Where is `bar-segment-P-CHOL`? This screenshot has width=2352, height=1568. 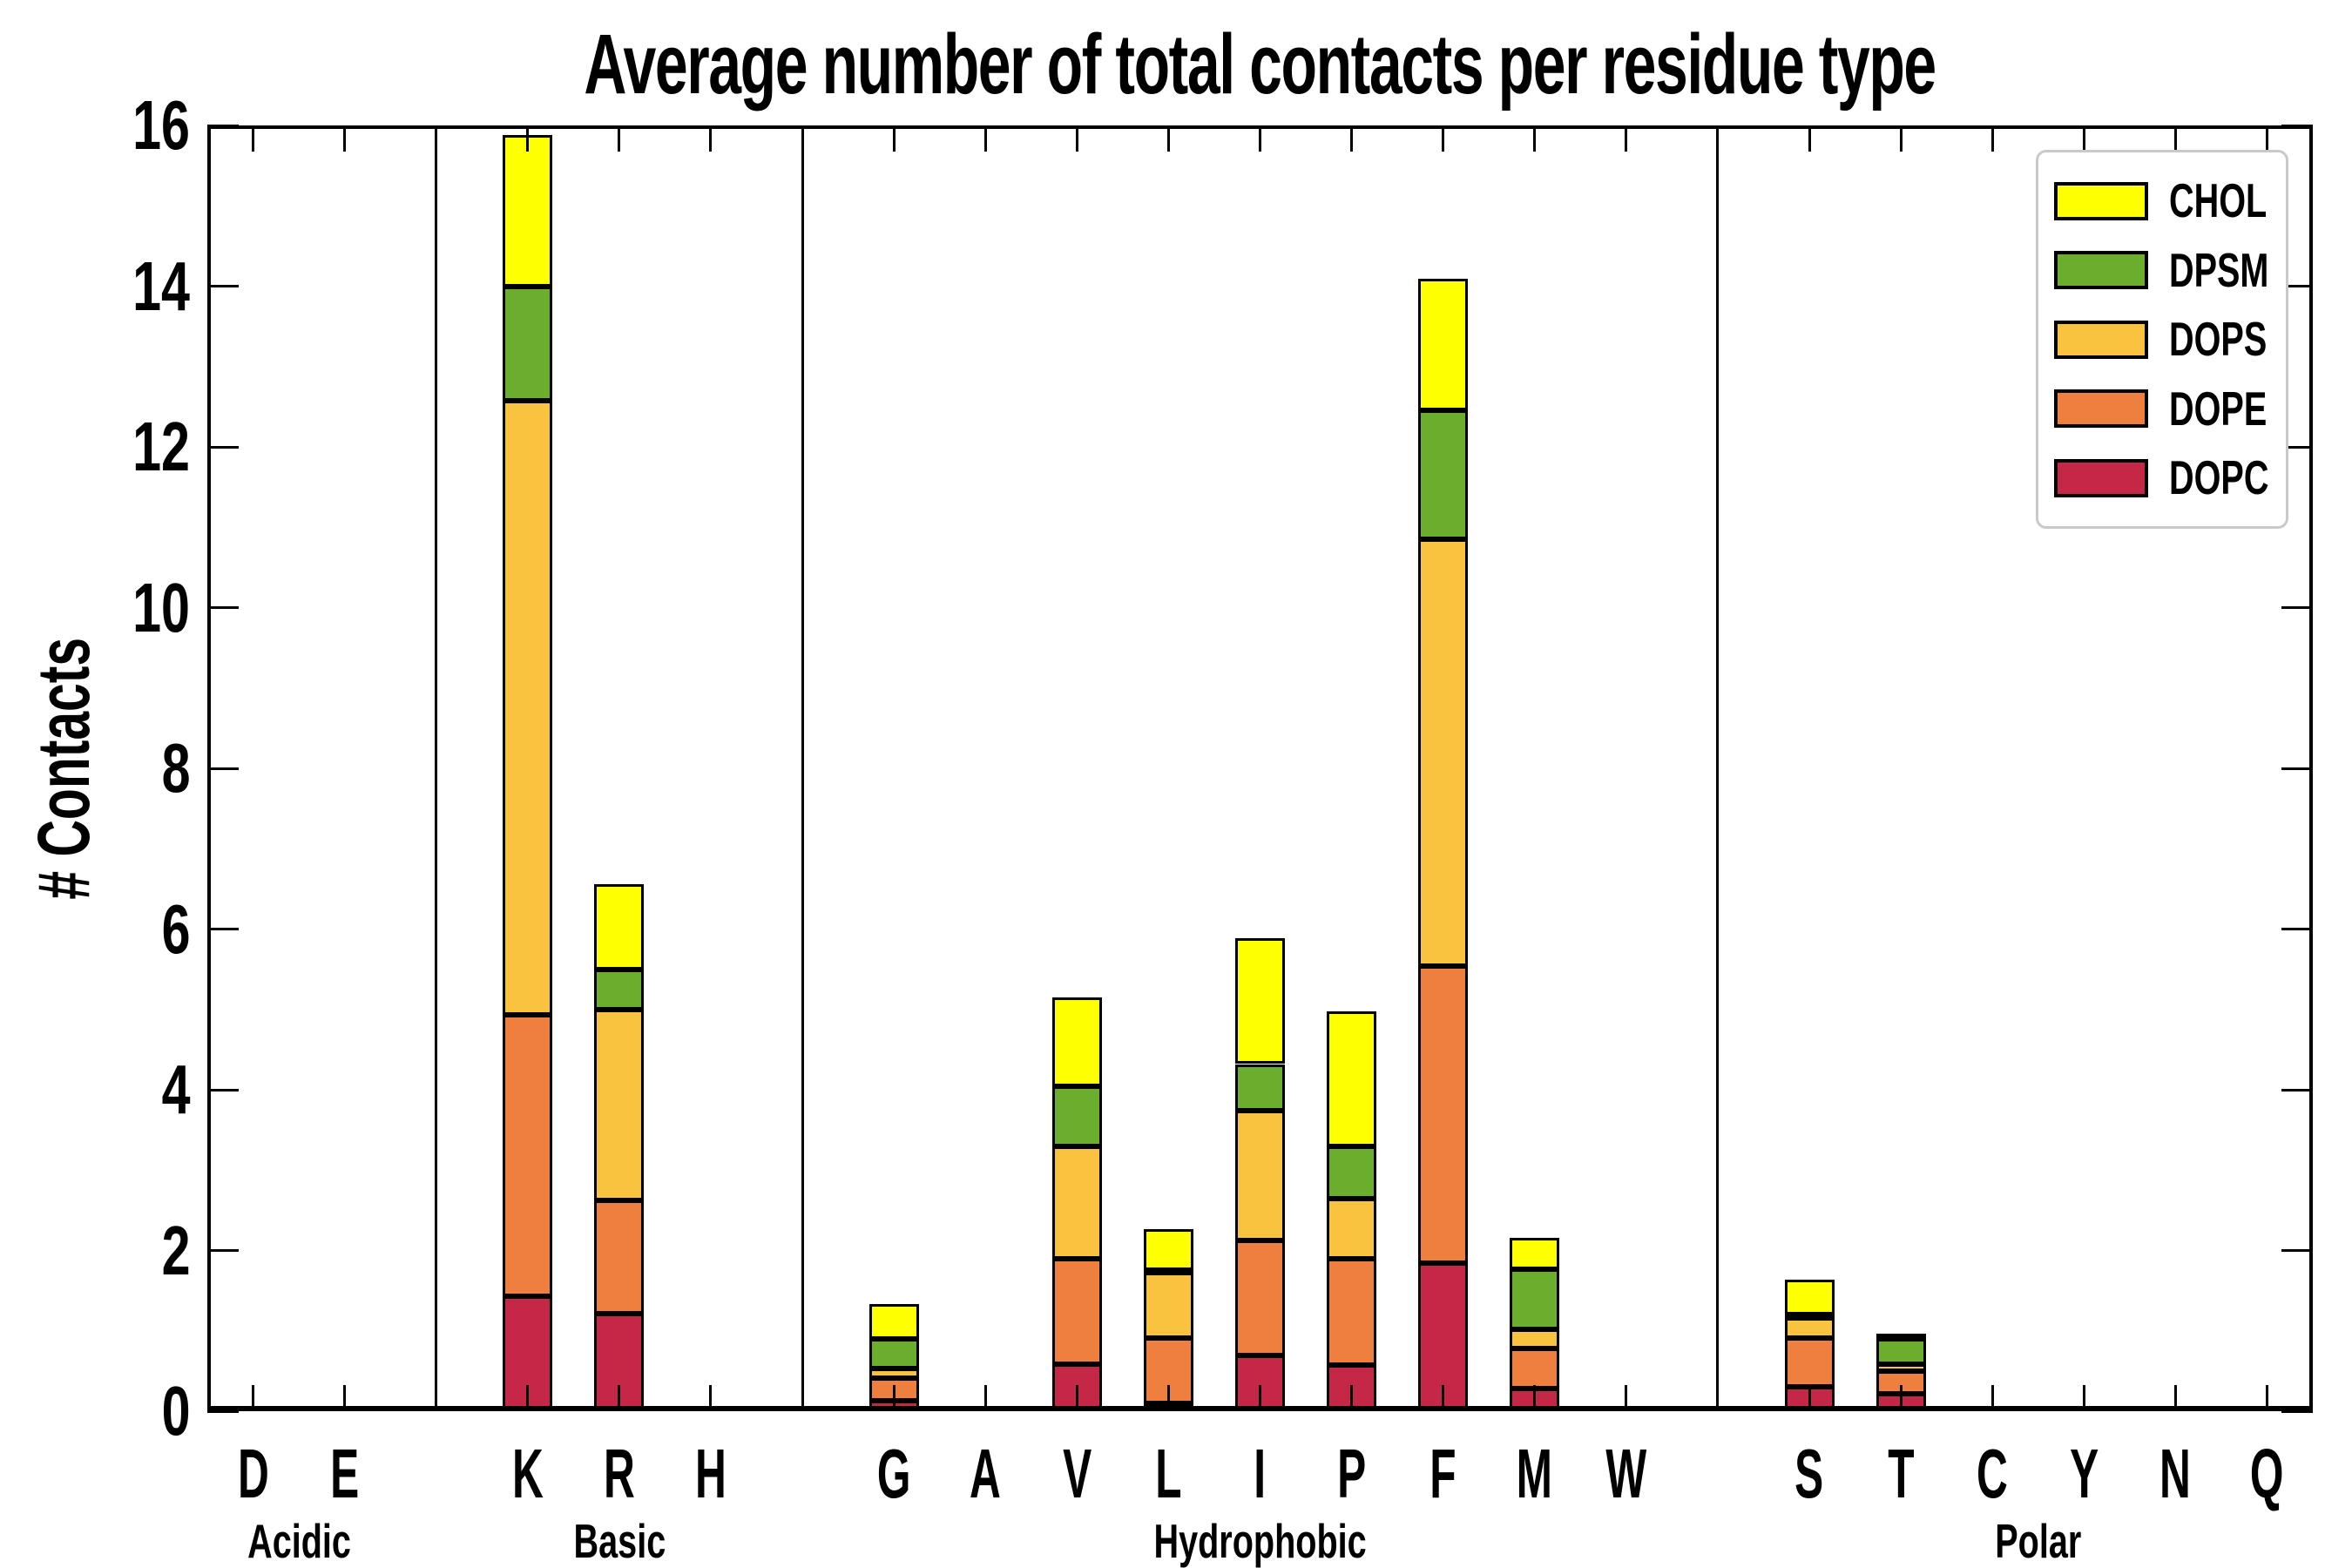 bar-segment-P-CHOL is located at coordinates (1352, 1078).